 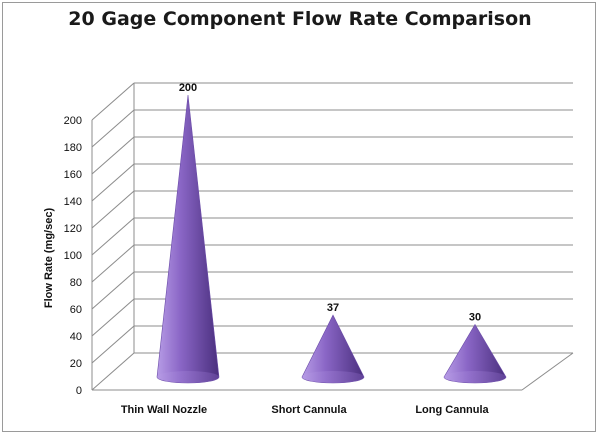 I want to click on y-tick-label: 40, so click(x=76, y=337).